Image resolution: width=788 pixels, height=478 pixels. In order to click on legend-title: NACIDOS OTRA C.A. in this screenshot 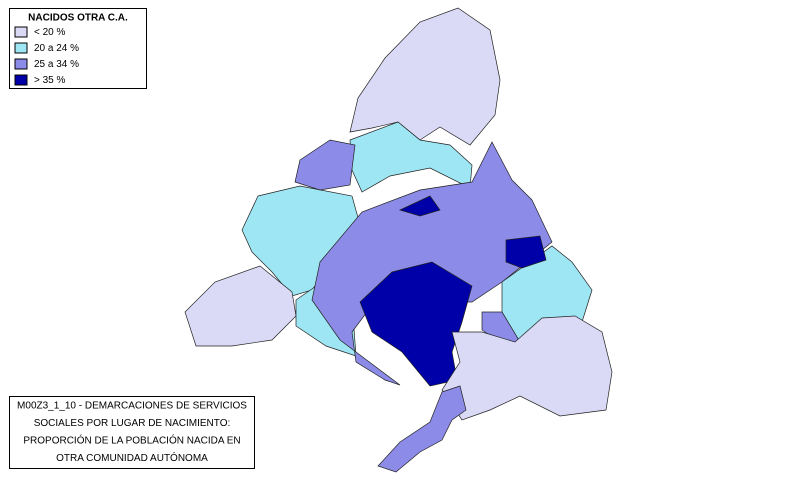, I will do `click(78, 18)`.